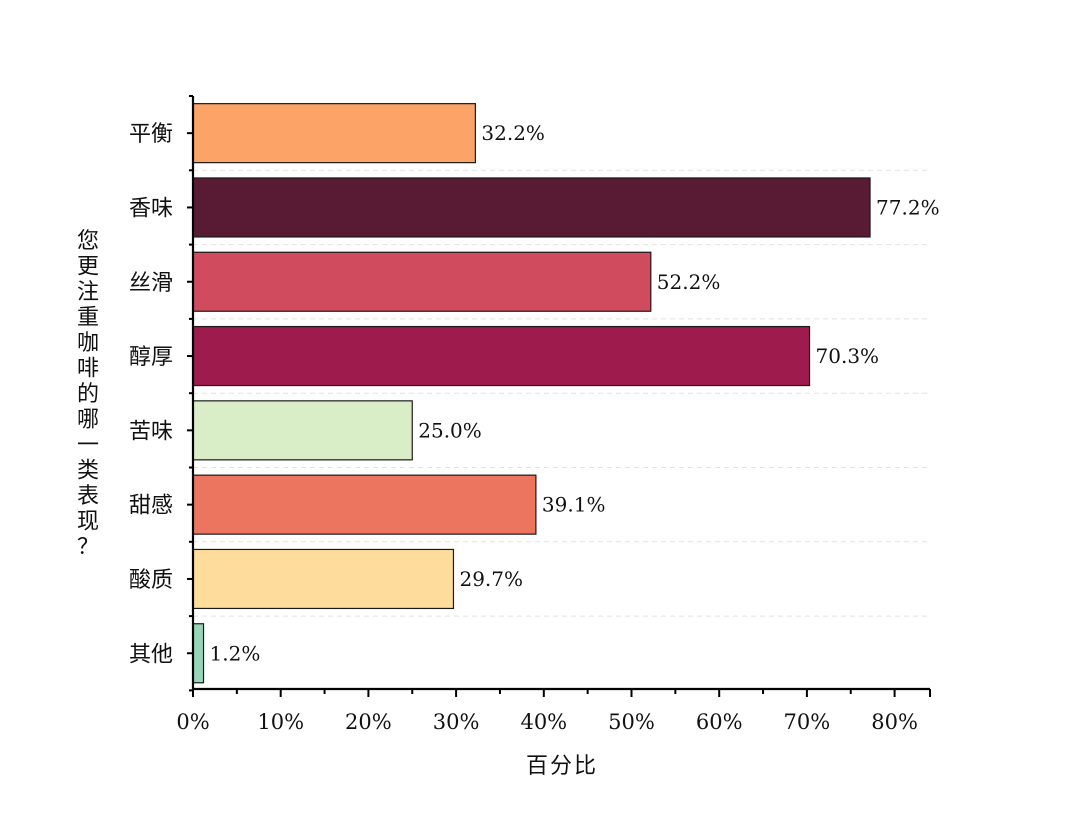  What do you see at coordinates (848, 356) in the screenshot?
I see `data-label: 70.3%` at bounding box center [848, 356].